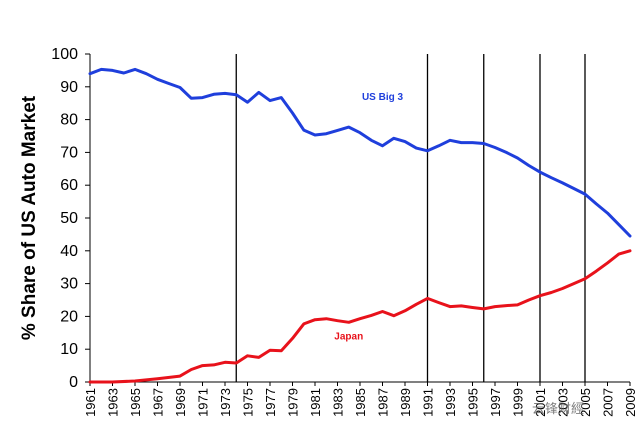 Image resolution: width=640 pixels, height=438 pixels. What do you see at coordinates (69, 251) in the screenshot?
I see `y-tick-label: 40` at bounding box center [69, 251].